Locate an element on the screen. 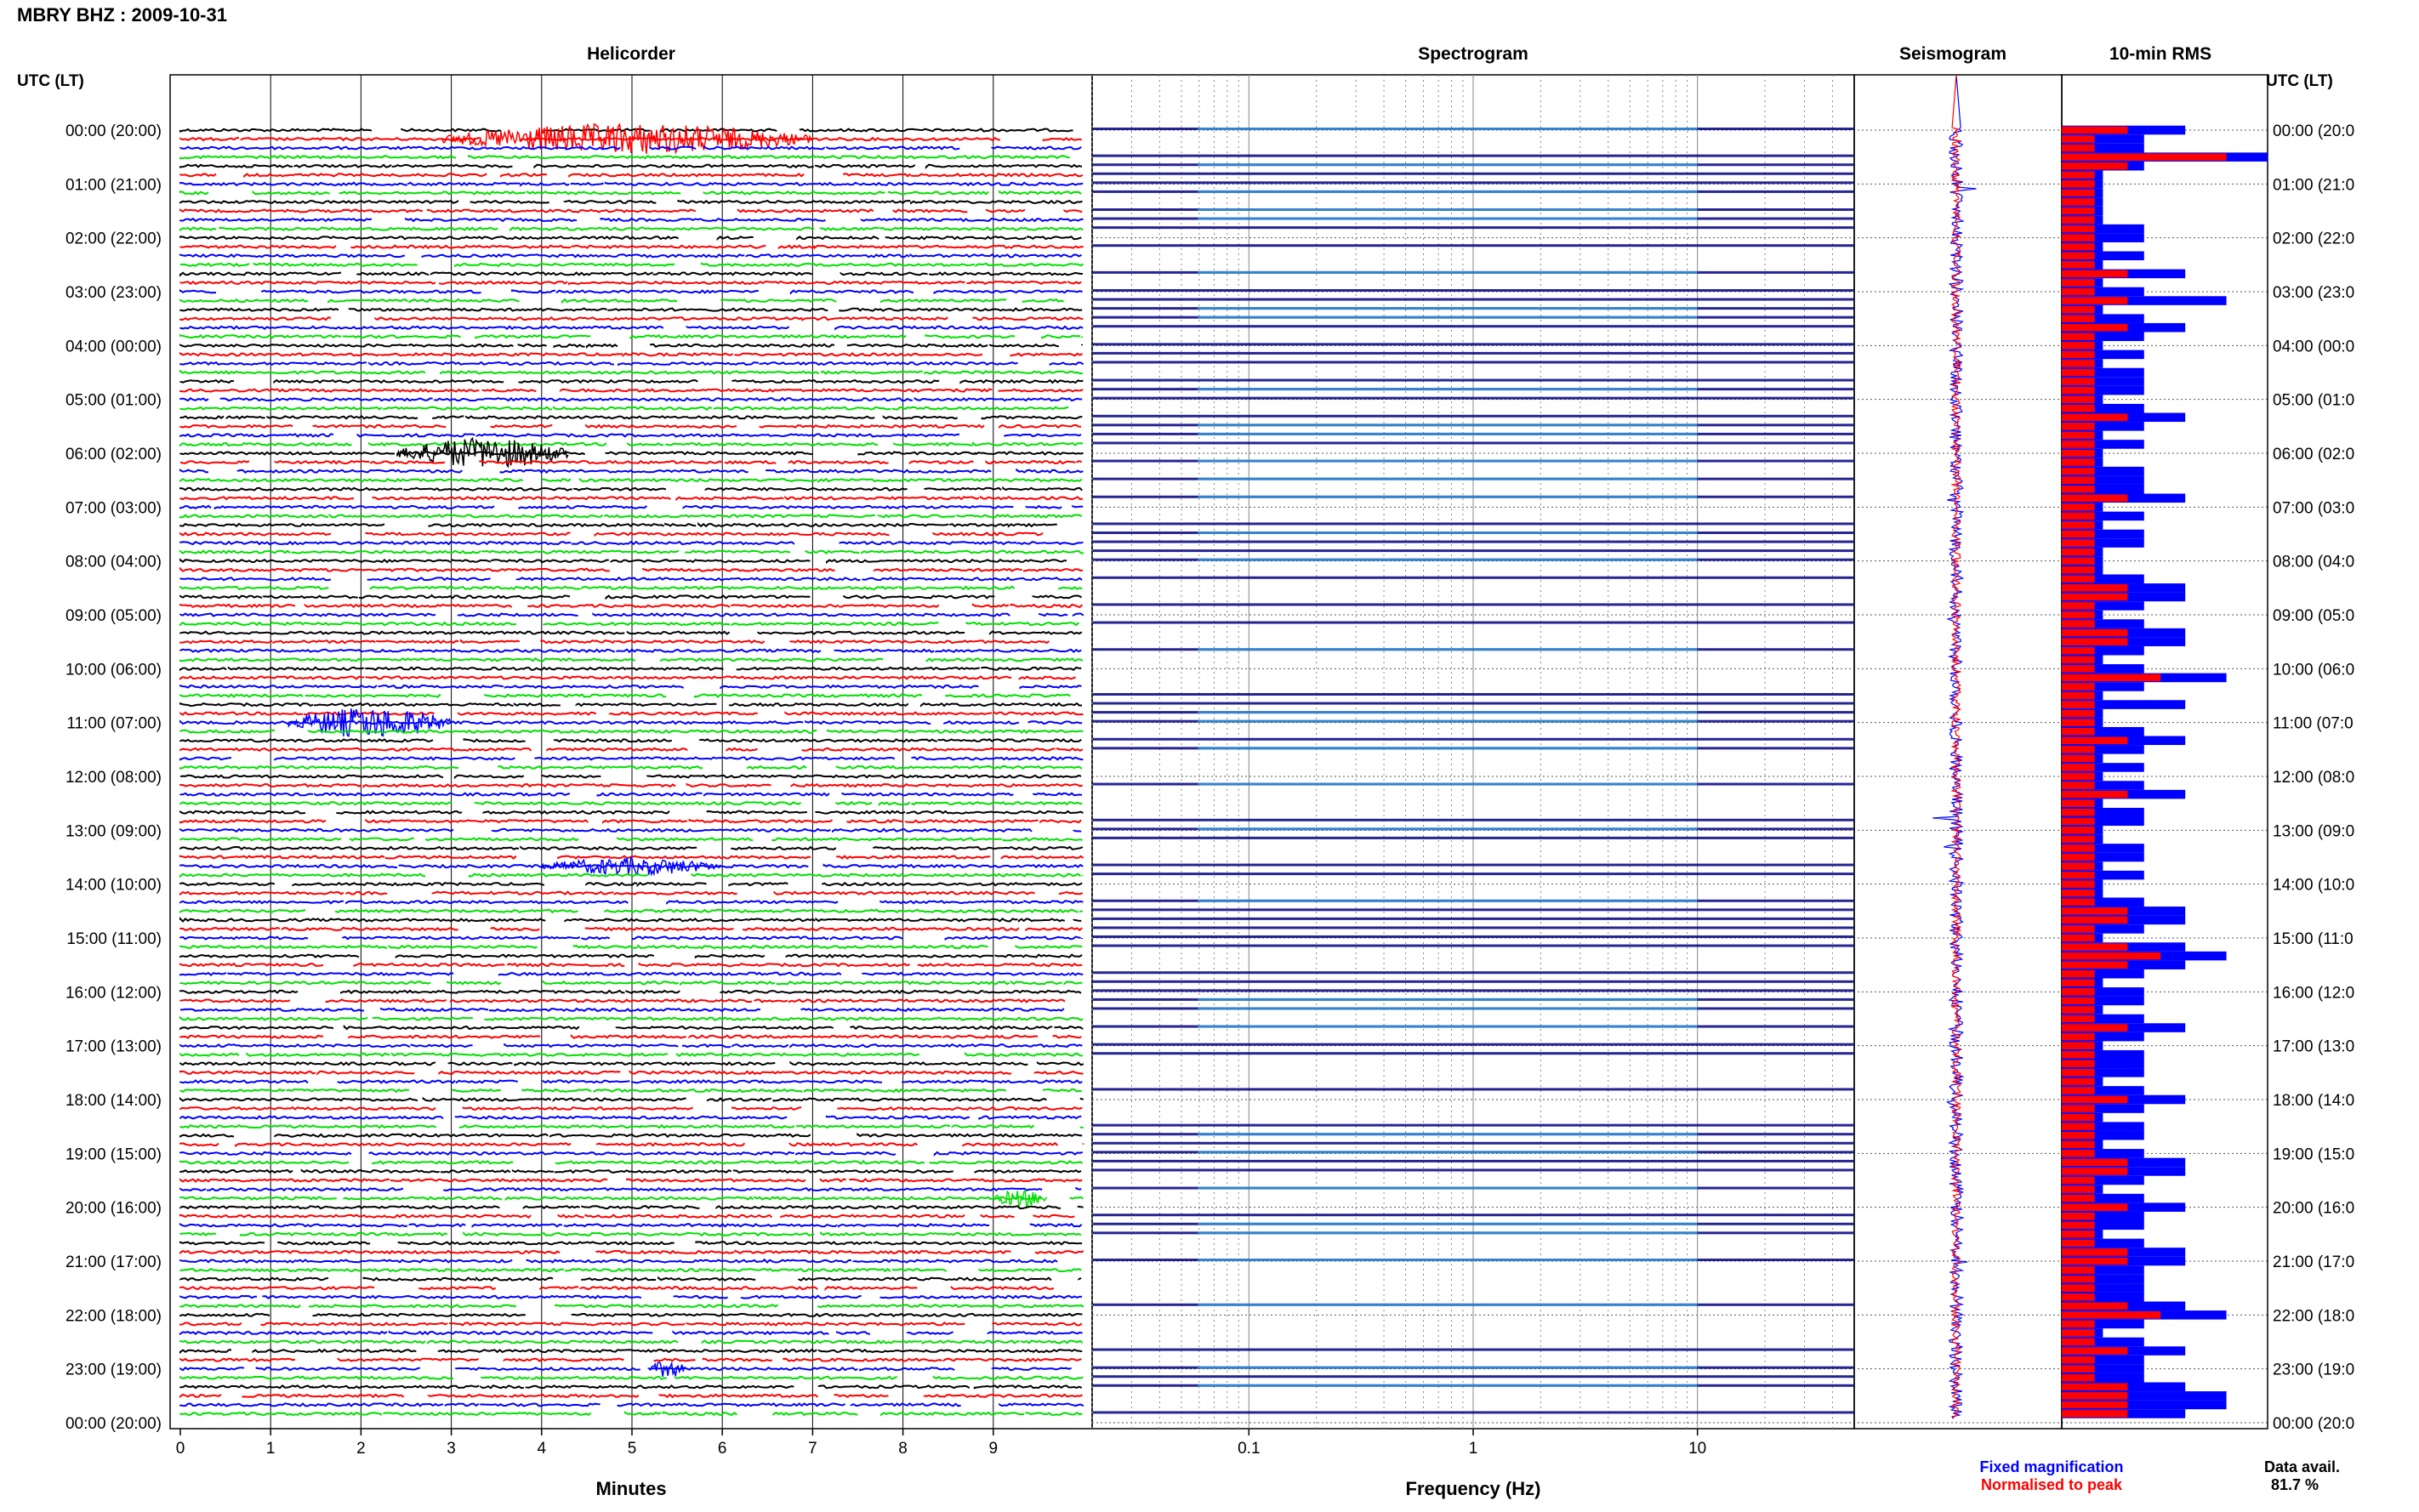 The height and width of the screenshot is (1512, 2419). time-label-left: 01:00 (21:00) is located at coordinates (113, 185).